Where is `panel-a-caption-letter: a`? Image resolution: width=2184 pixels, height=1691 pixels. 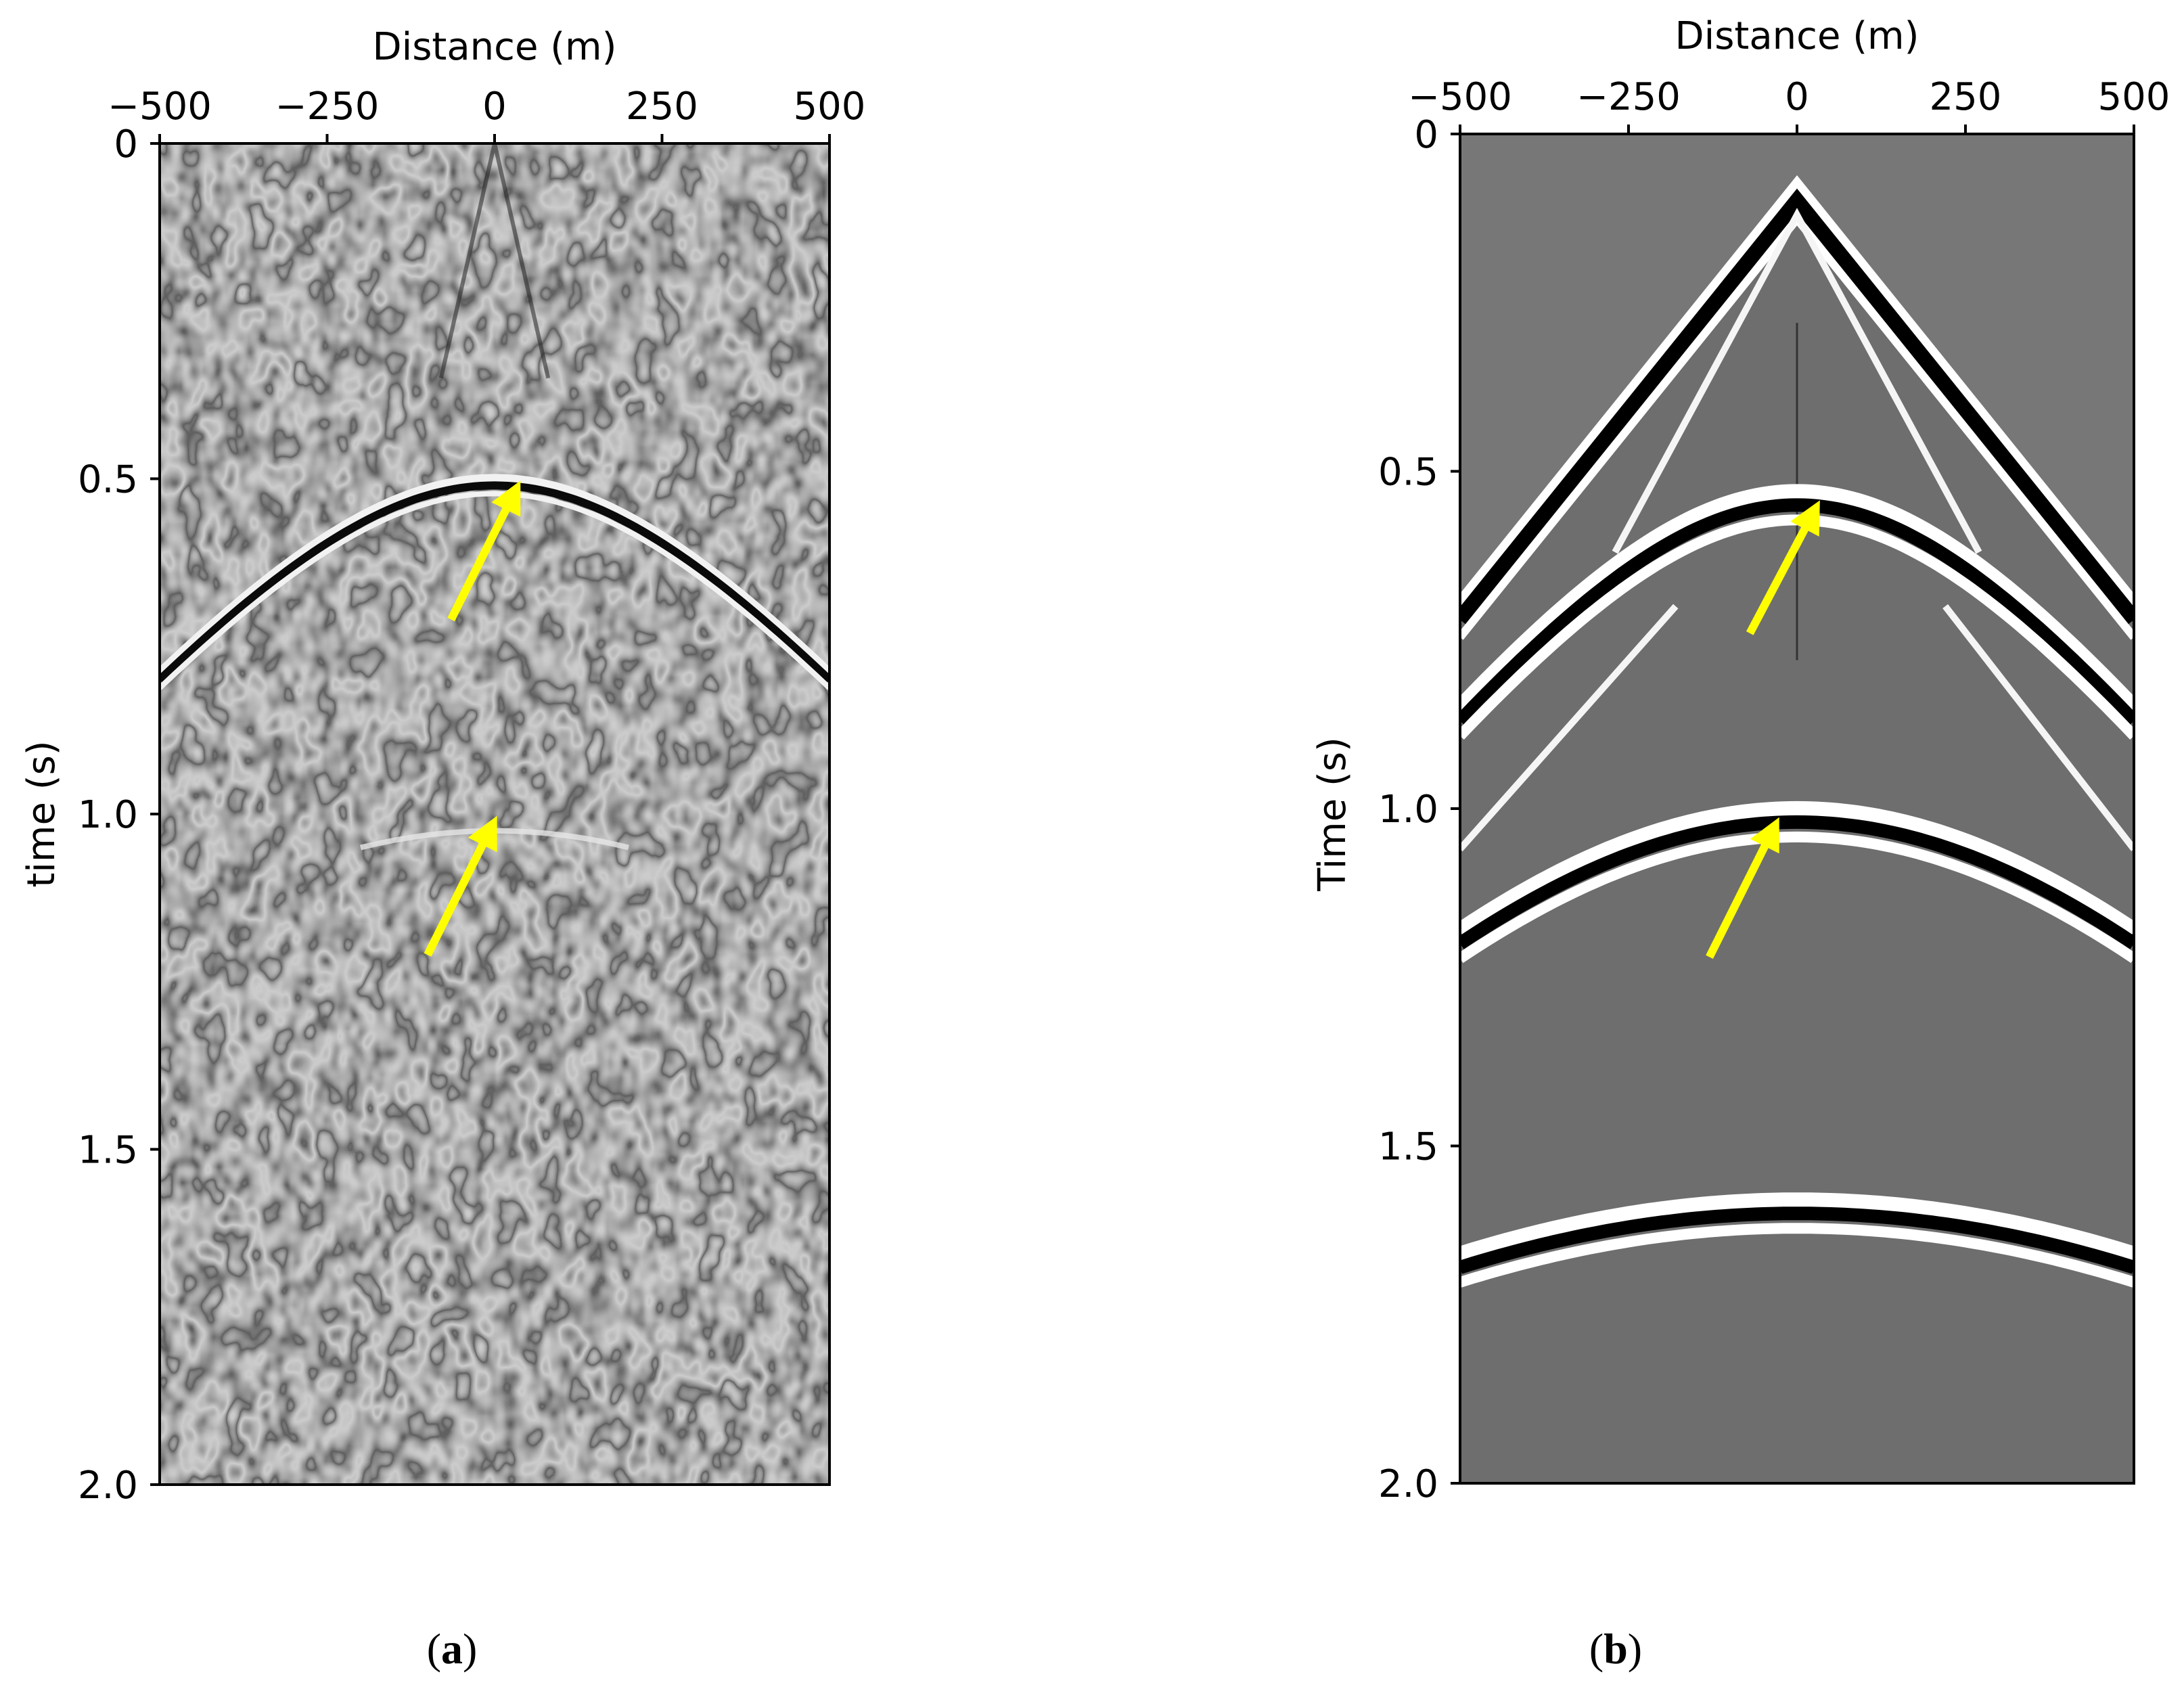 panel-a-caption-letter: a is located at coordinates (452, 1649).